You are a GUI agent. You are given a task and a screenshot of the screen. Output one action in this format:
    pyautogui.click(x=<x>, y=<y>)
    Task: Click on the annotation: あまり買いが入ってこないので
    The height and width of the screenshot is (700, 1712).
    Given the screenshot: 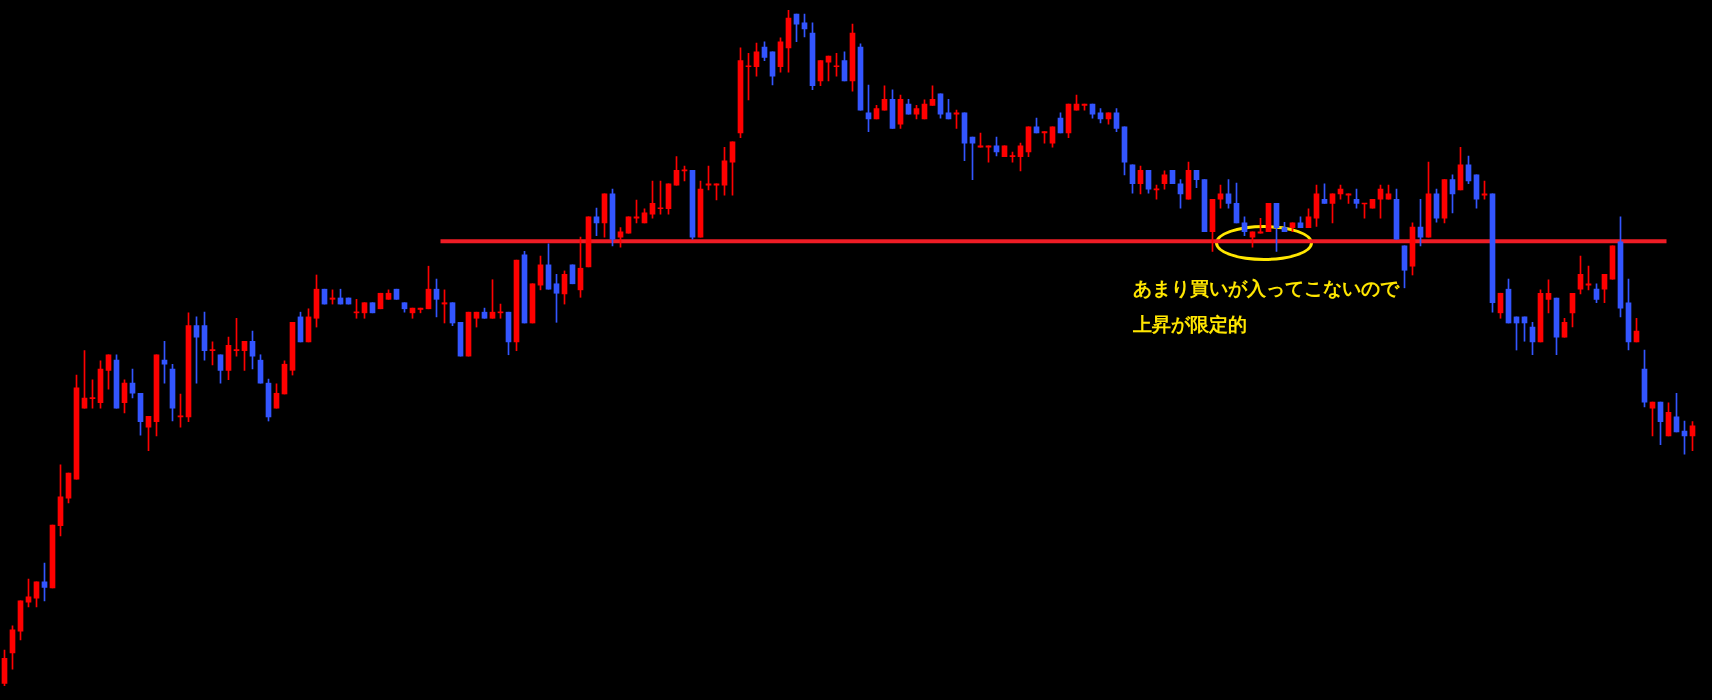 What is the action you would take?
    pyautogui.click(x=1266, y=288)
    